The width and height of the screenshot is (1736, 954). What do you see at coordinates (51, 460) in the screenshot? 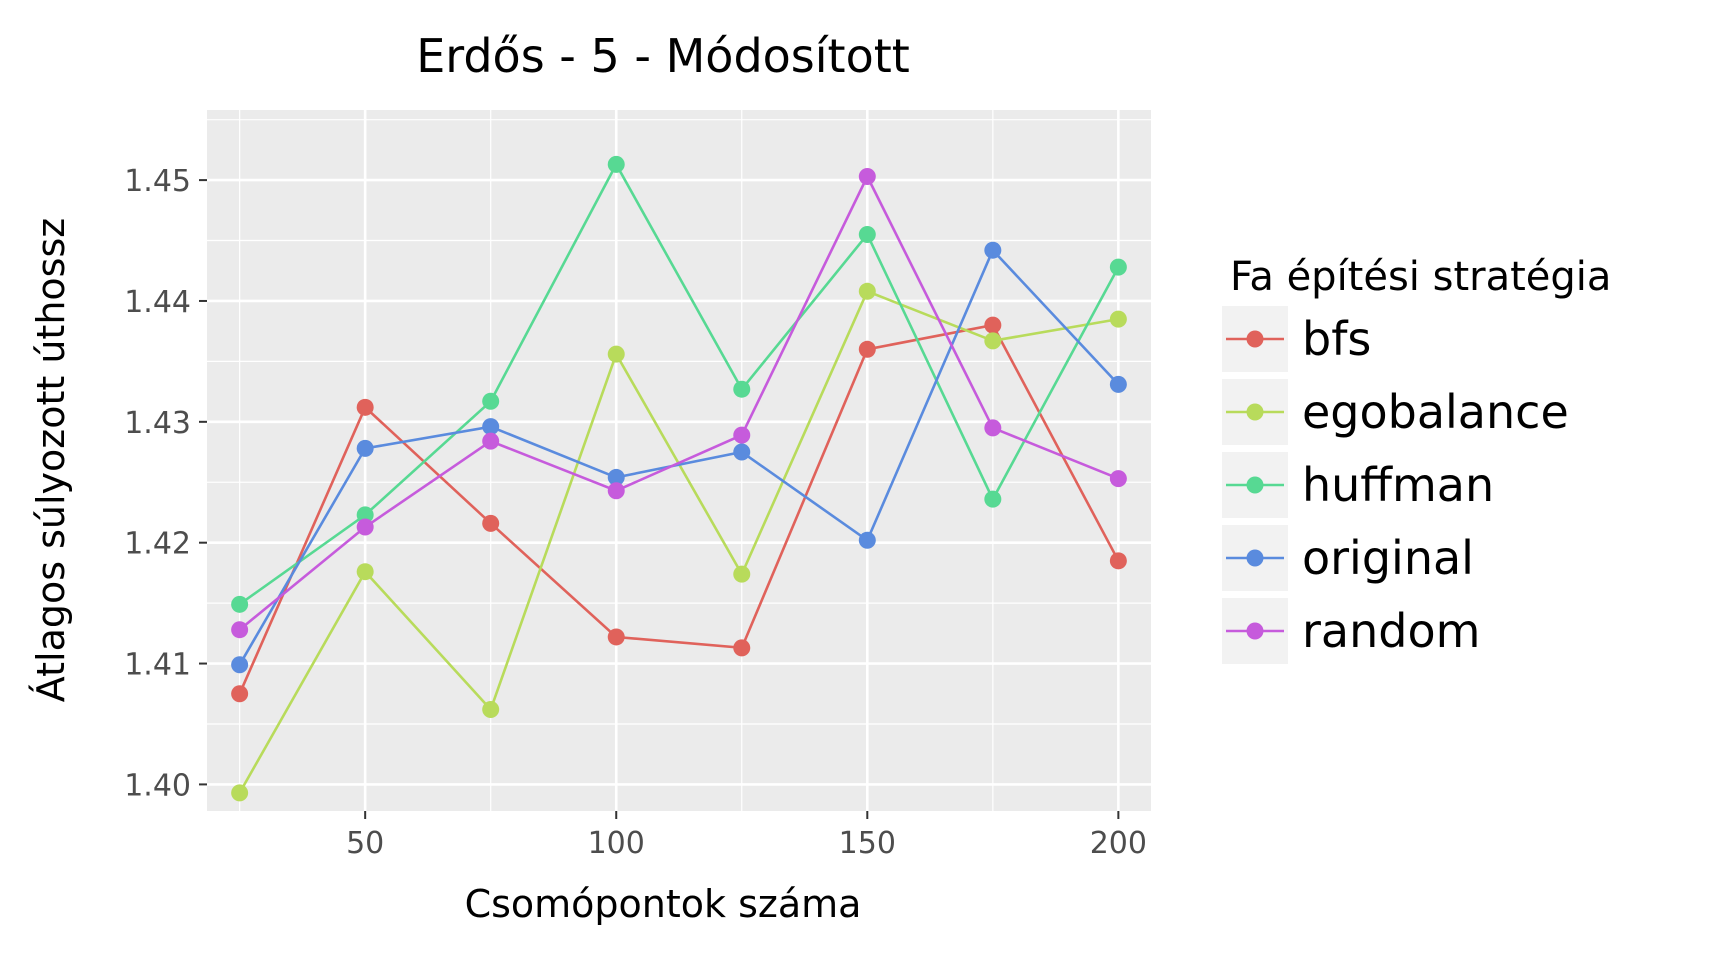
I see `y-axis-title: Átlagos súlyozott úthossz` at bounding box center [51, 460].